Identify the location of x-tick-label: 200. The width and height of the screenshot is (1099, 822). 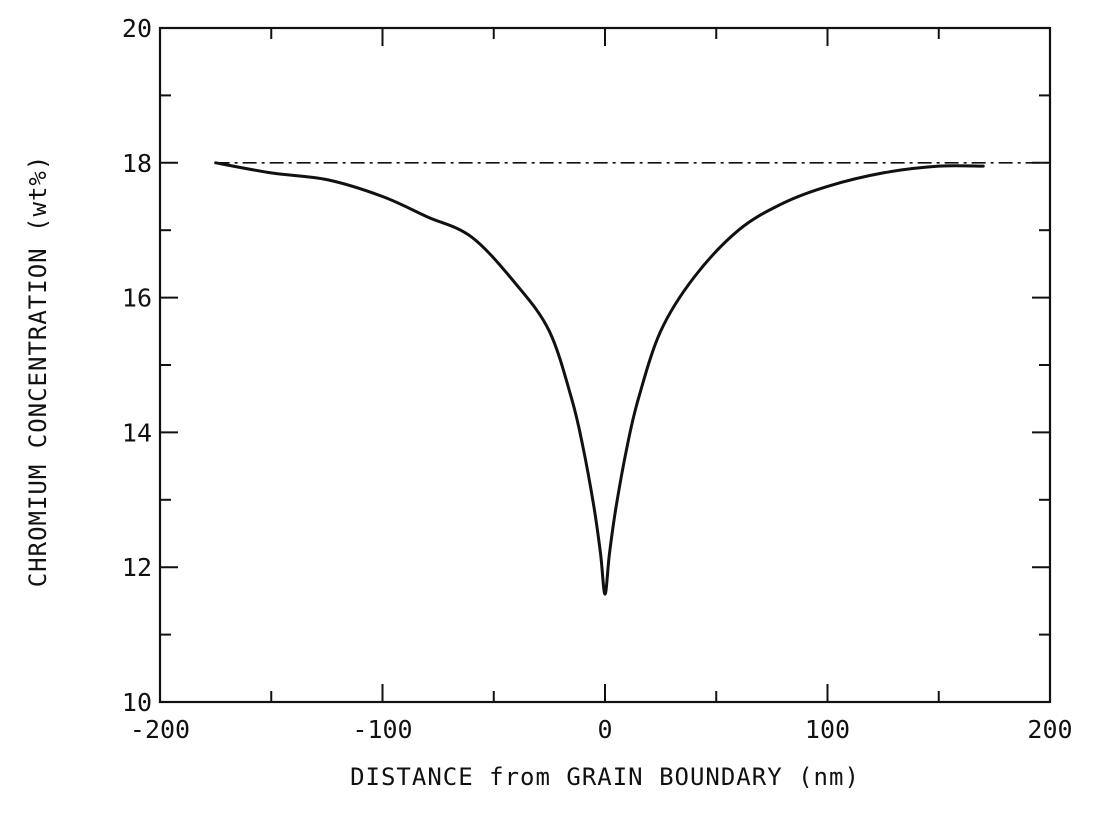
(1049, 729).